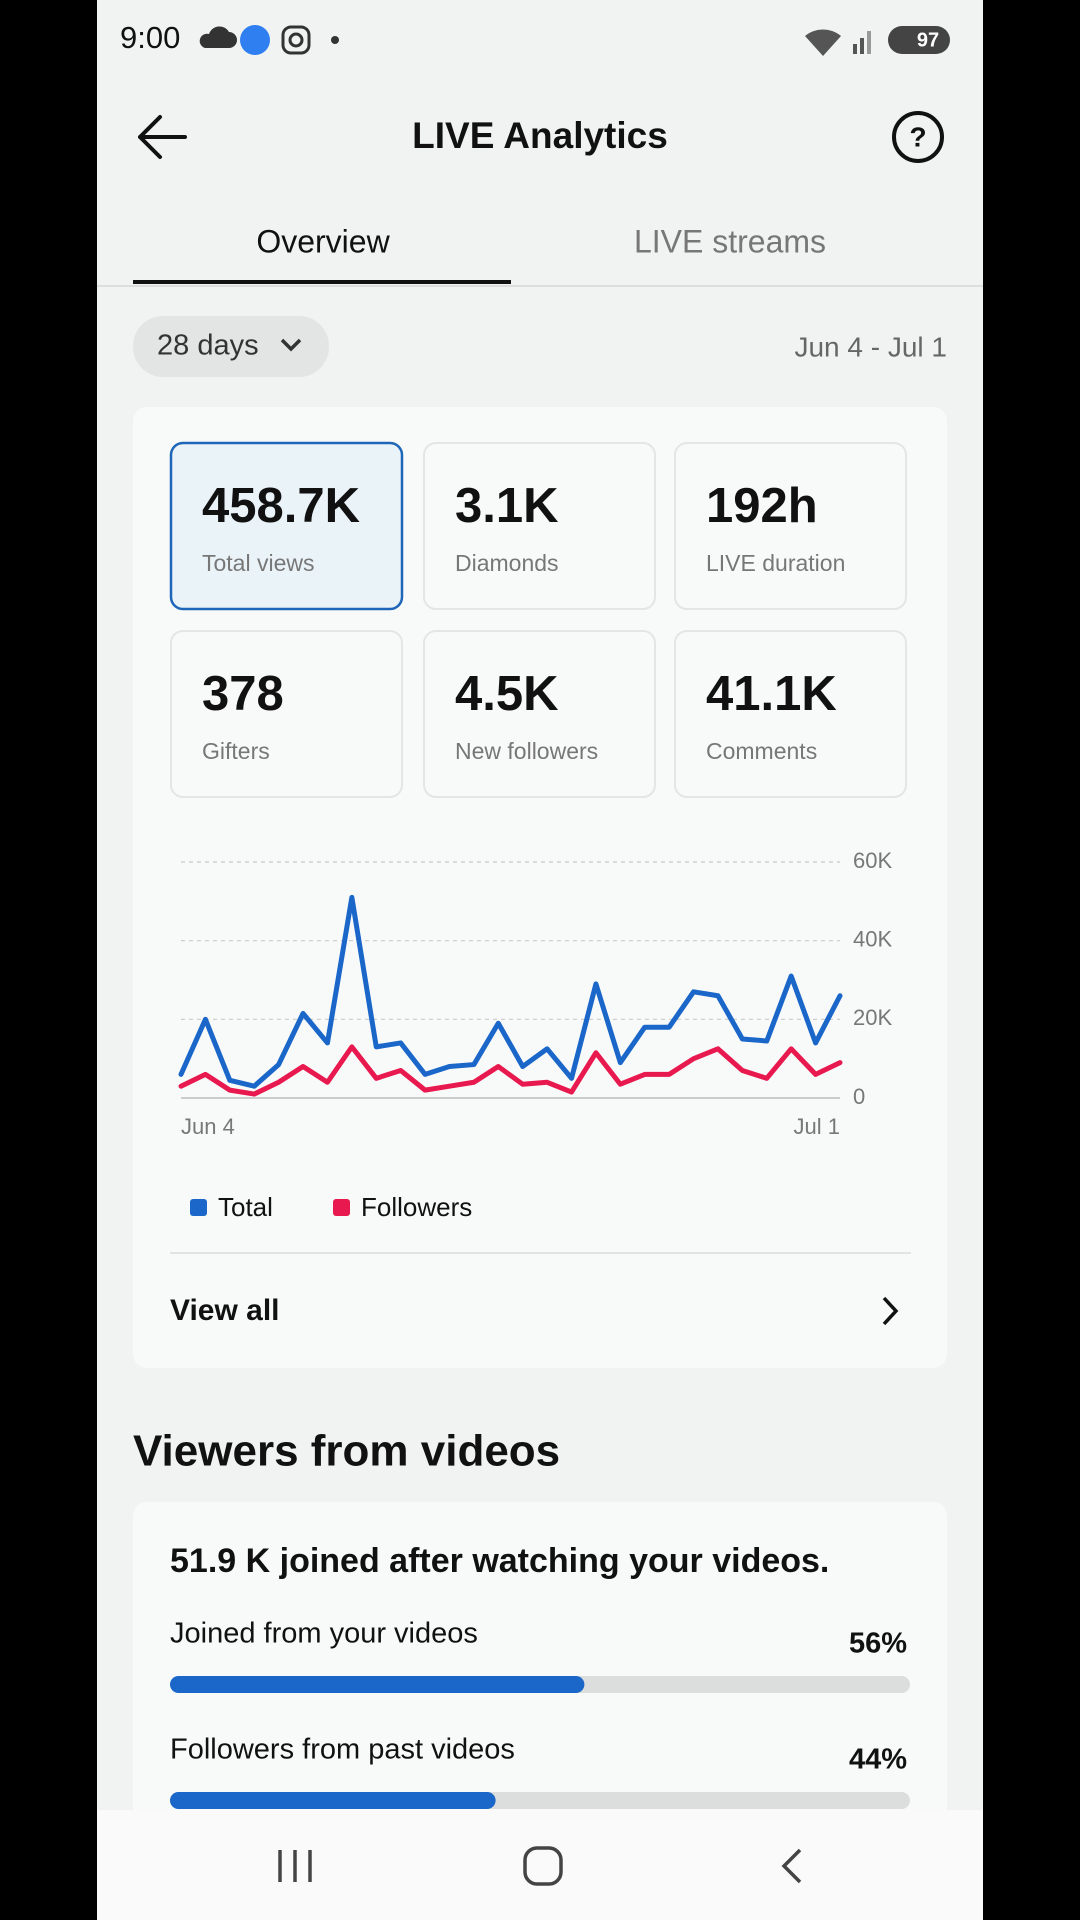 The height and width of the screenshot is (1920, 1080). Describe the element at coordinates (791, 1866) in the screenshot. I see `nav-back-button` at that location.